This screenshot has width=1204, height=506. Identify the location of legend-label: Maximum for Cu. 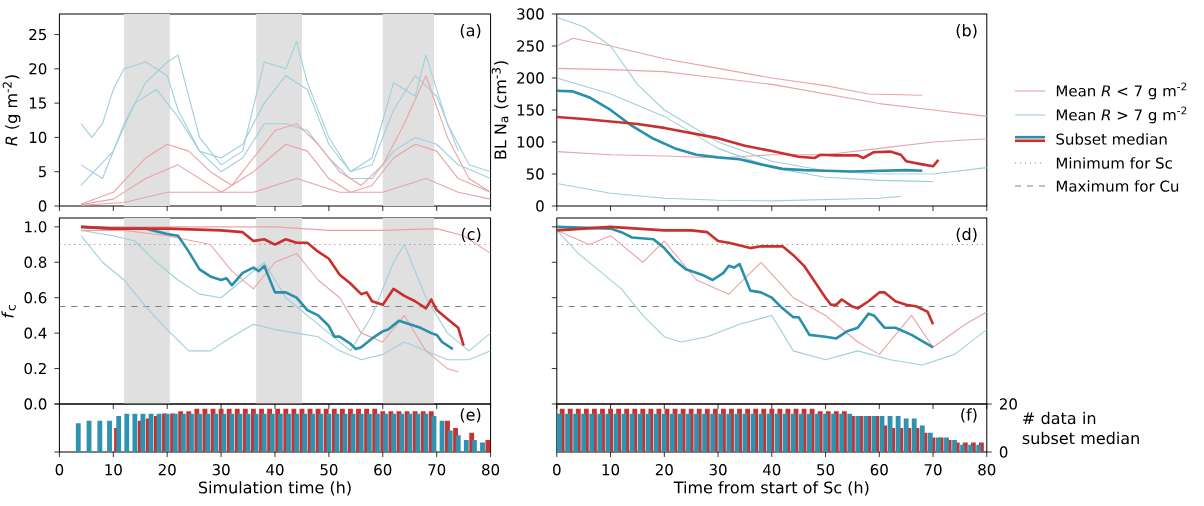
(1117, 186).